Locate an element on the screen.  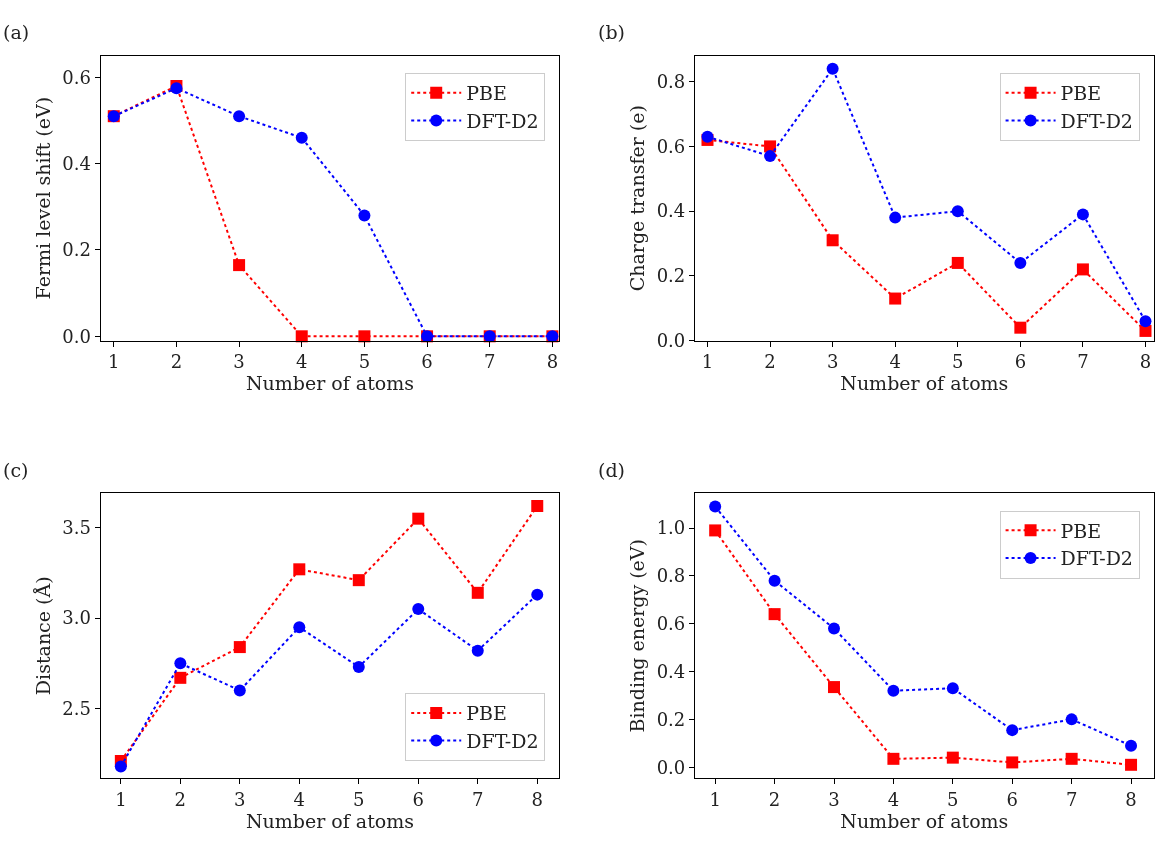
y-tick-label: 2.5 is located at coordinates (76, 708).